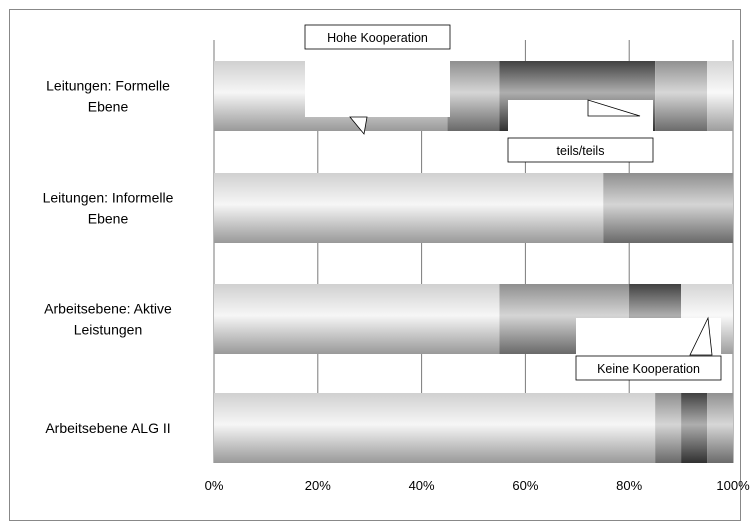 This screenshot has width=752, height=522. What do you see at coordinates (108, 319) in the screenshot?
I see `category-label: Arbeitsebene: Aktive Leistungen` at bounding box center [108, 319].